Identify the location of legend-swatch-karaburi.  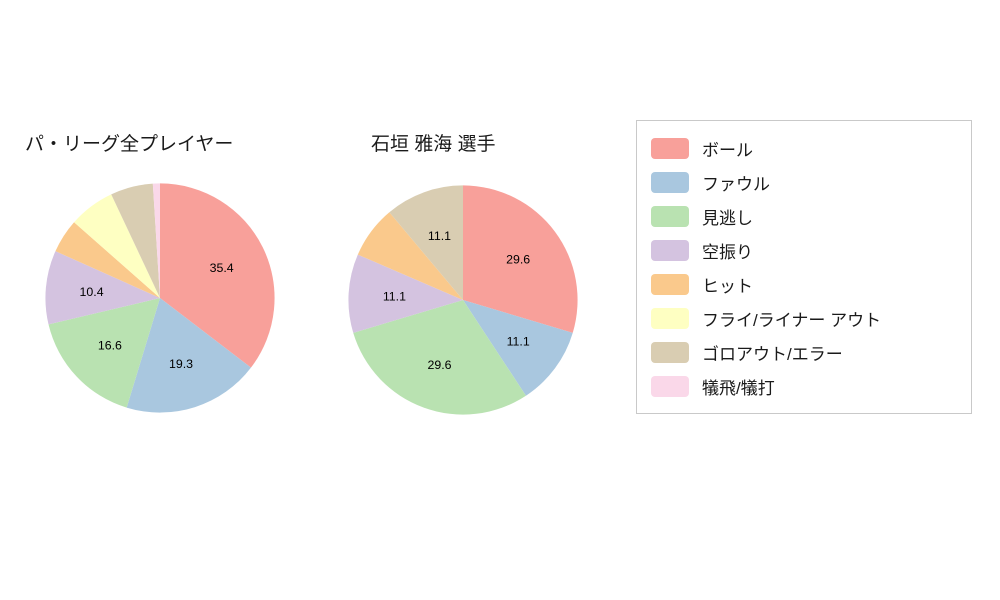
(670, 250).